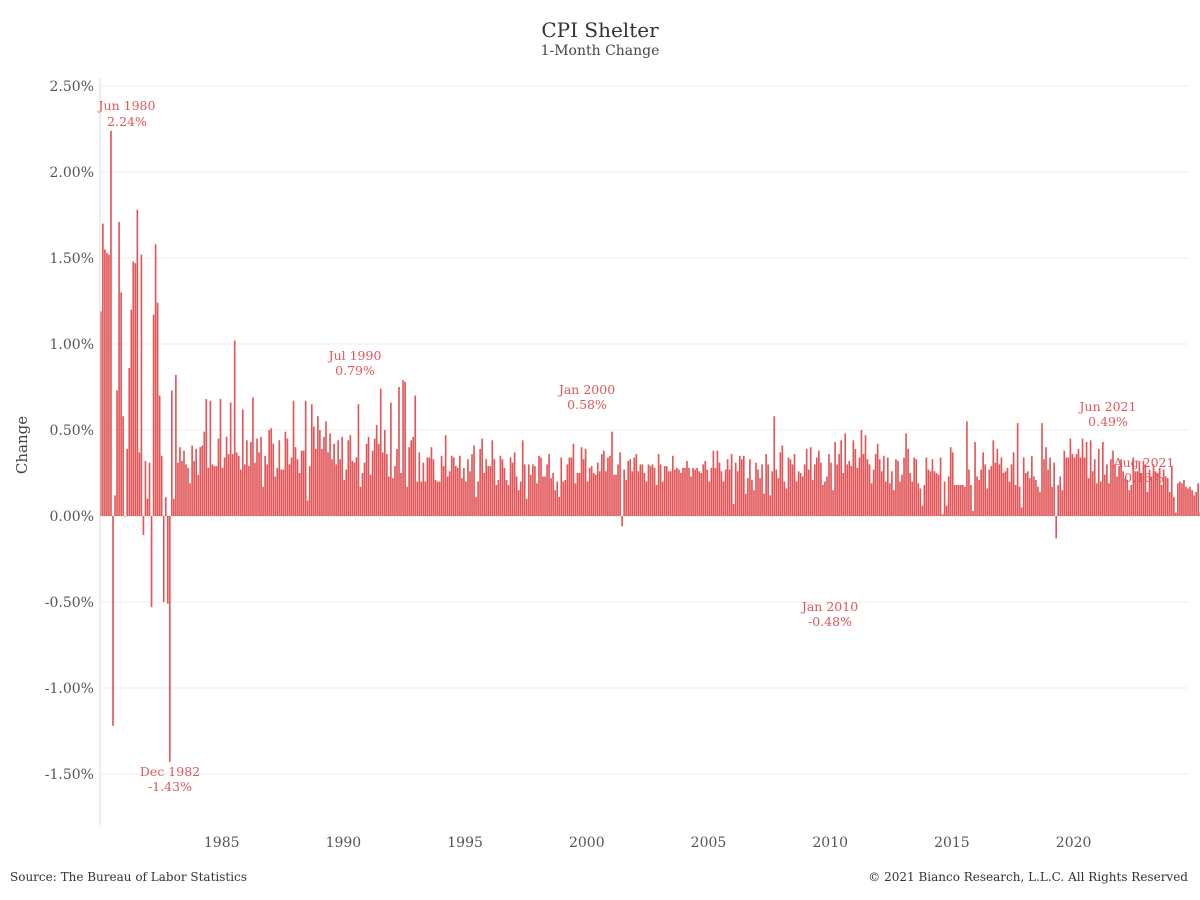  What do you see at coordinates (72, 431) in the screenshot?
I see `y-tick-label: 0.50%` at bounding box center [72, 431].